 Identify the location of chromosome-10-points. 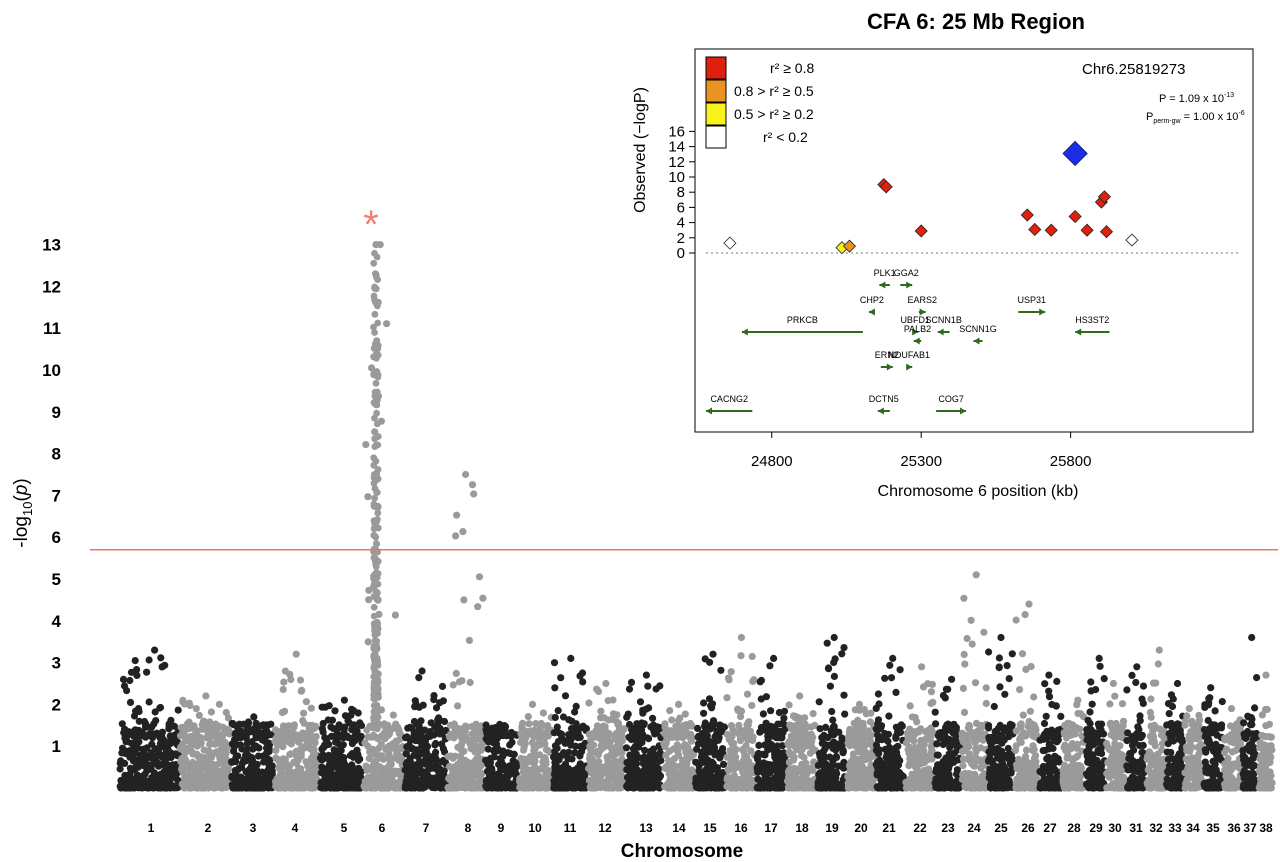
(536, 746).